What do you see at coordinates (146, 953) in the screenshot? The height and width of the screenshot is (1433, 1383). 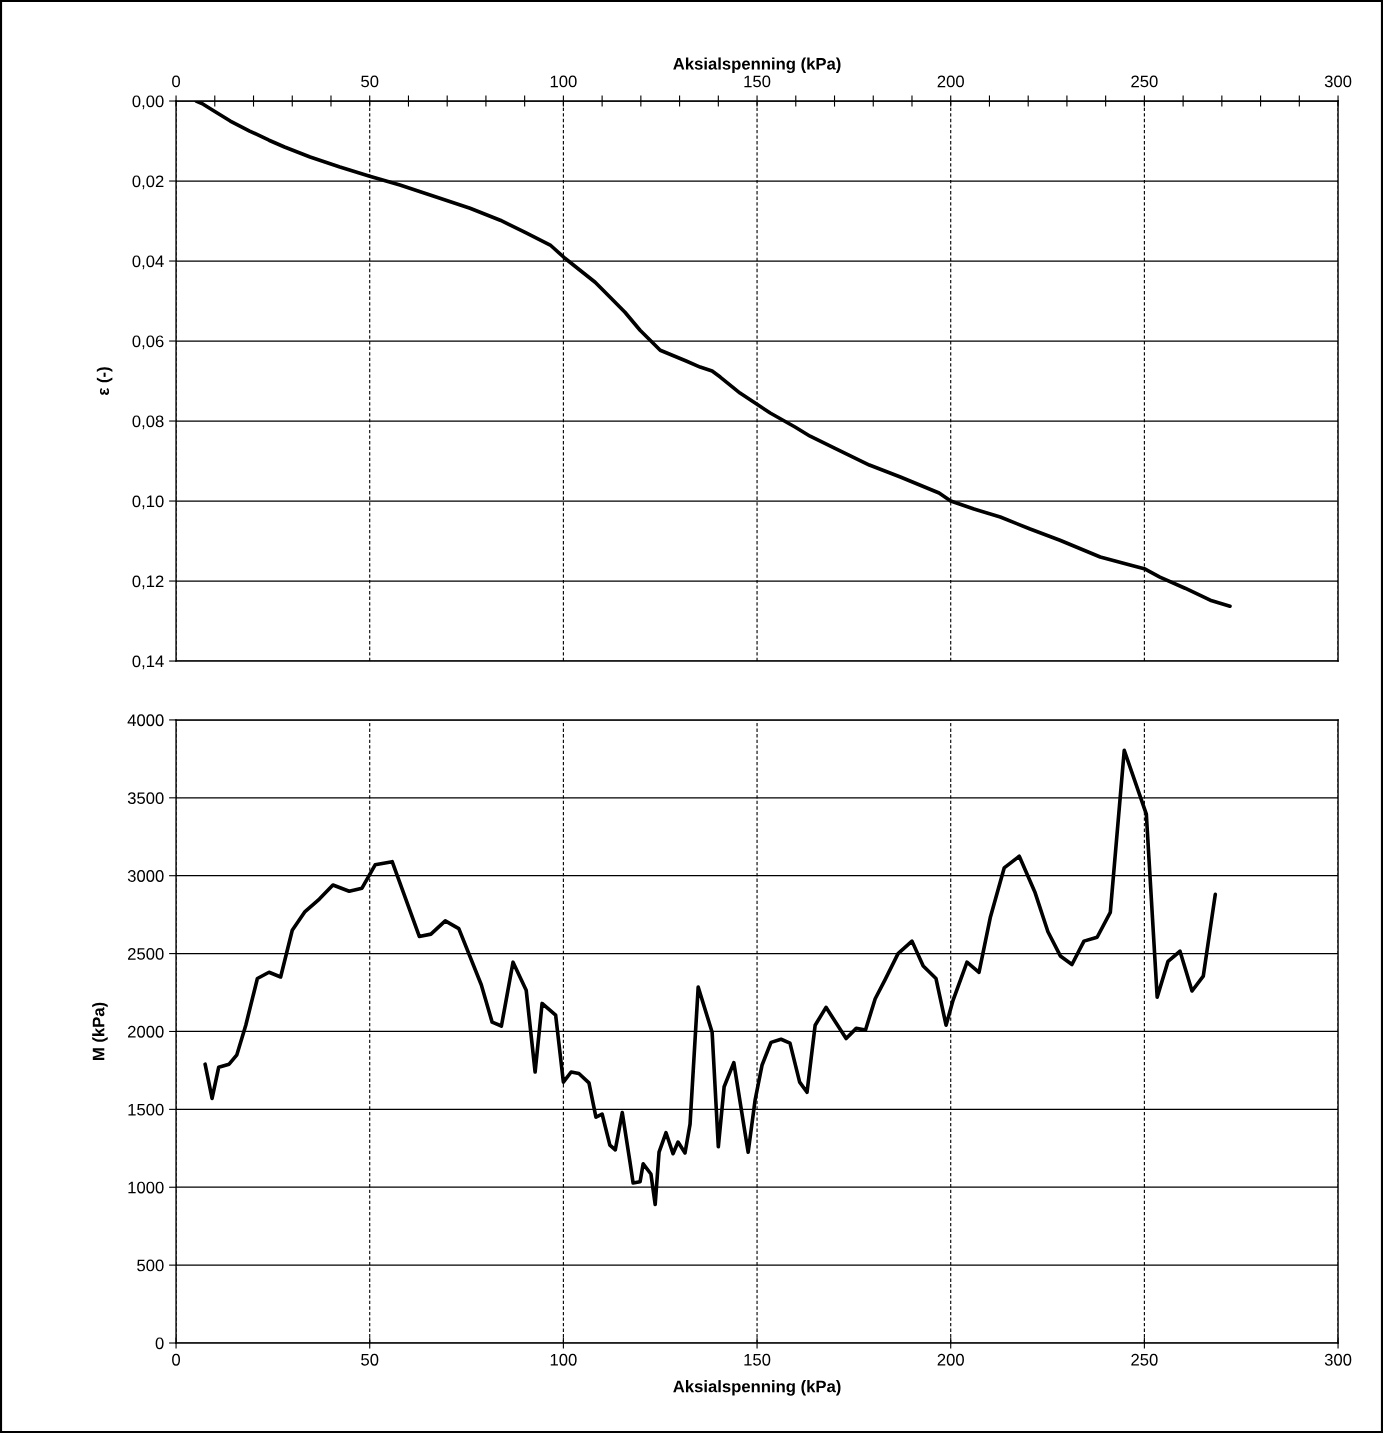 I see `y-tick-label: 2500` at bounding box center [146, 953].